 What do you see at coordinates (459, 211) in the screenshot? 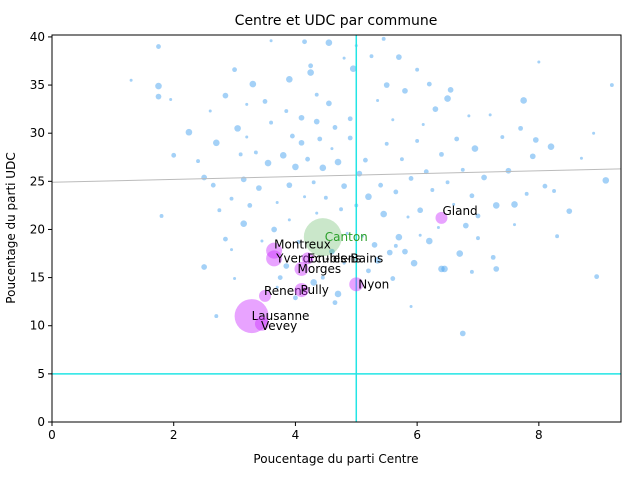
I see `commune-label: Gland` at bounding box center [459, 211].